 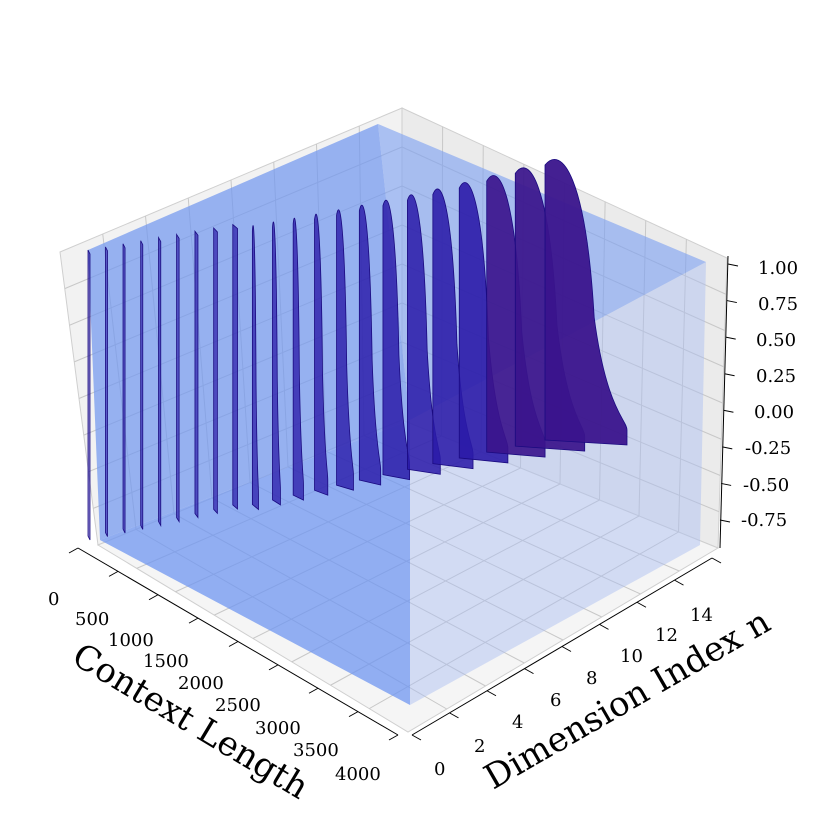 What do you see at coordinates (131, 640) in the screenshot?
I see `x-tick-label: 1000` at bounding box center [131, 640].